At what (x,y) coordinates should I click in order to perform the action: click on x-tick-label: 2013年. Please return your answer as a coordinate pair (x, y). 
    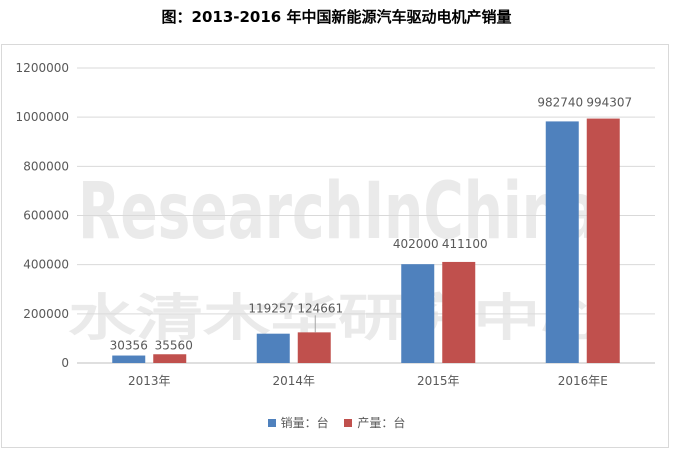
    Looking at the image, I should click on (149, 381).